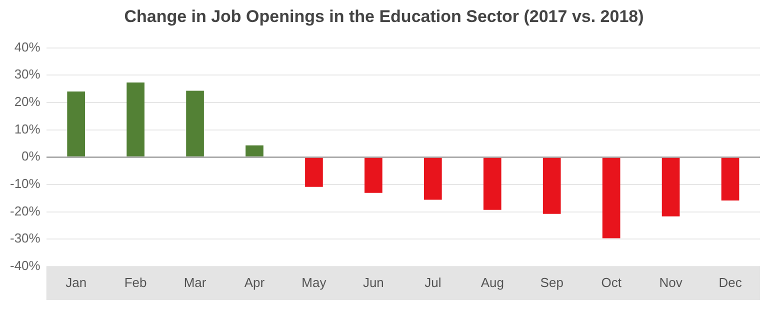  What do you see at coordinates (552, 282) in the screenshot?
I see `x-tick-label: Sep` at bounding box center [552, 282].